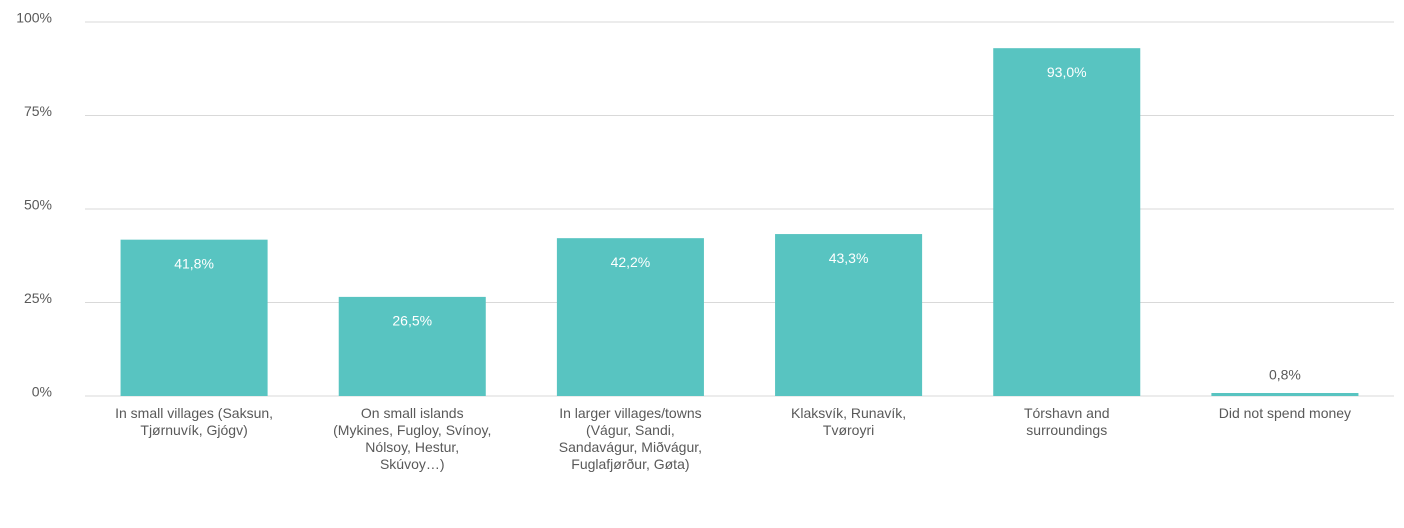 The image size is (1404, 528). Describe the element at coordinates (1285, 413) in the screenshot. I see `x-tick-label: Did not spend money` at that location.